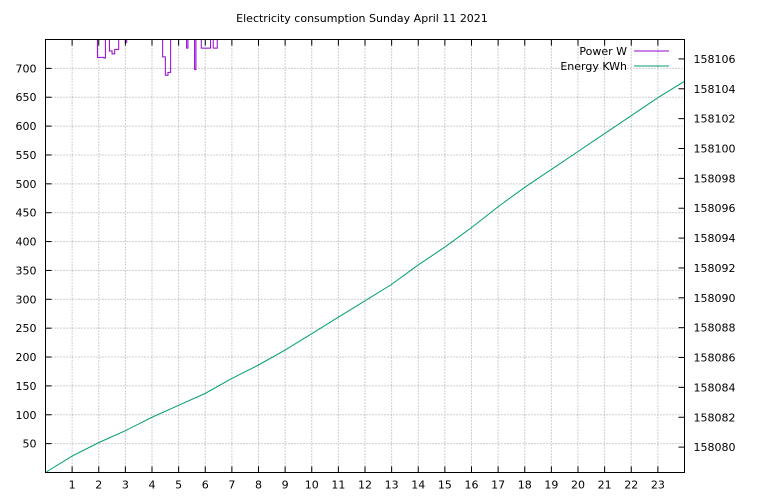 This screenshot has width=768, height=500. I want to click on y2-tick-label: 158092, so click(715, 268).